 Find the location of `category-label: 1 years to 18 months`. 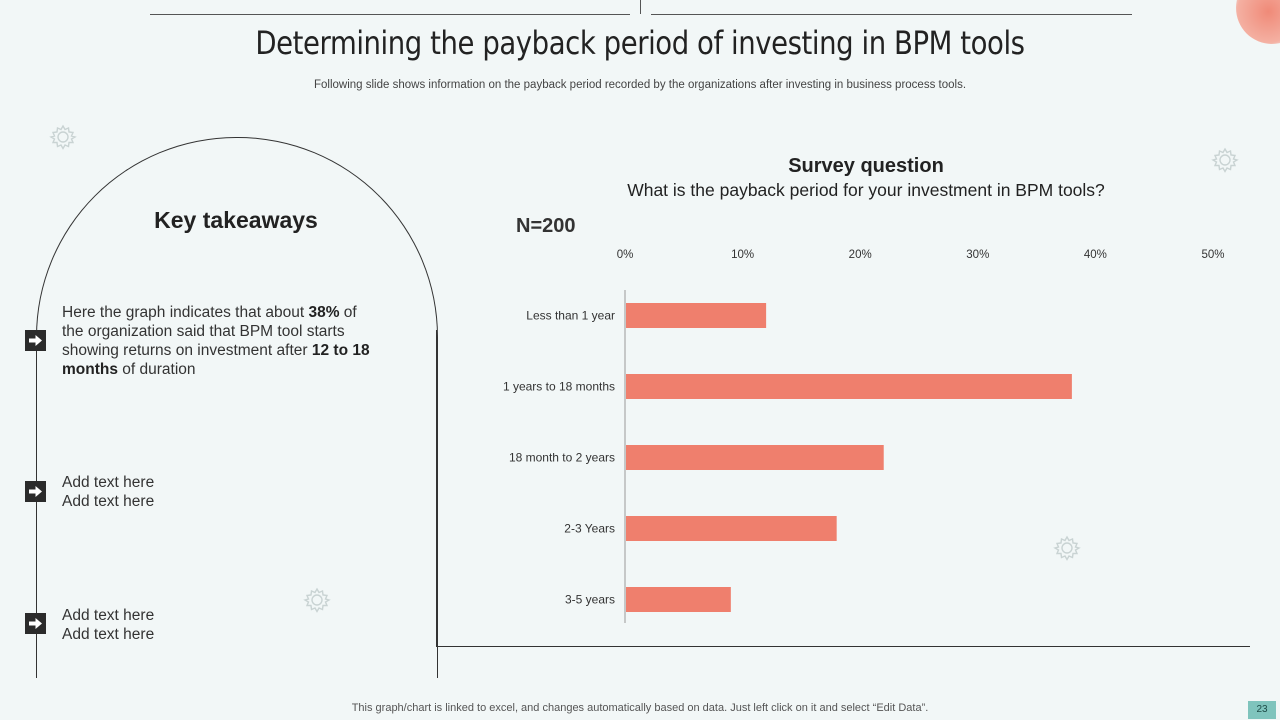

category-label: 1 years to 18 months is located at coordinates (559, 387).